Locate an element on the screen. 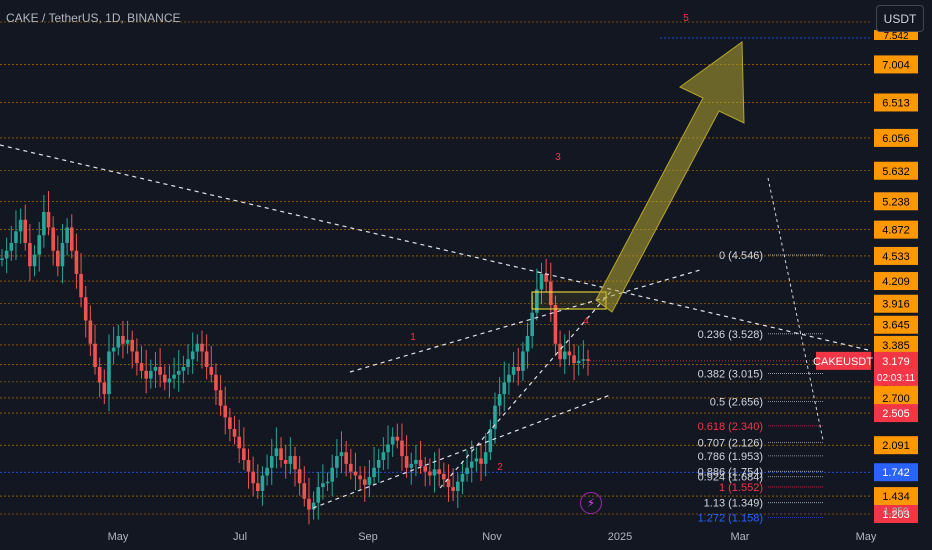 This screenshot has height=550, width=932. price-tag: 1.742 is located at coordinates (896, 473).